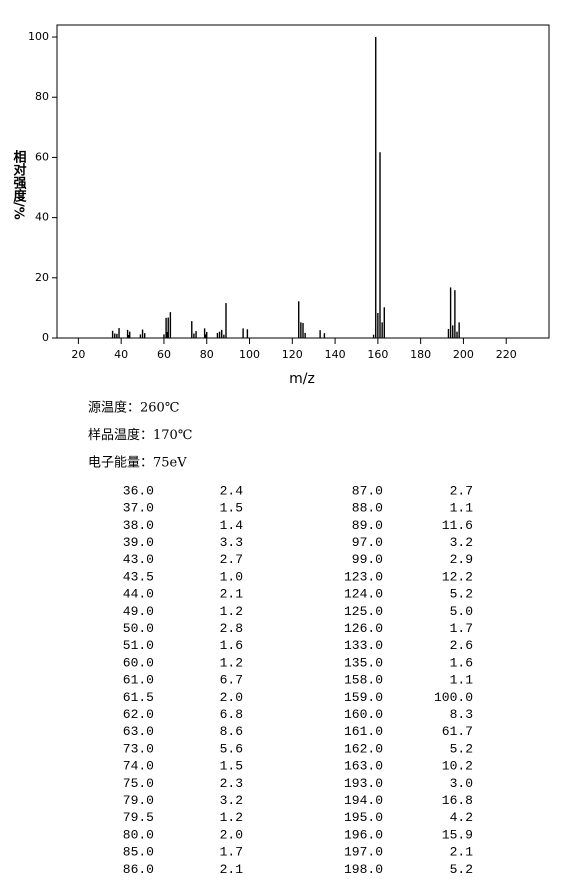  Describe the element at coordinates (138, 490) in the screenshot. I see `mz-cell: 36.0` at that location.